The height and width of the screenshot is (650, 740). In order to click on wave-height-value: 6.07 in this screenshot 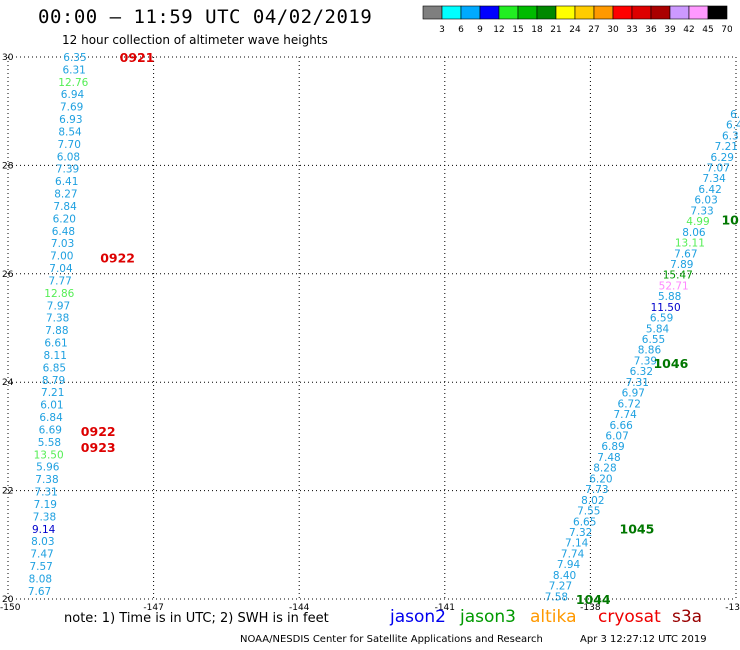, I will do `click(616, 436)`.